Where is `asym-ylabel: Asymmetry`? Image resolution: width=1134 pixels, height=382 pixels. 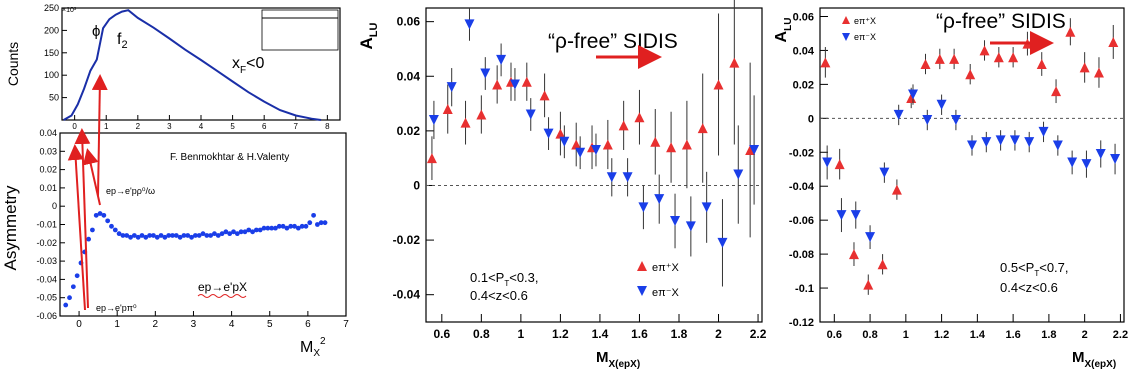 asym-ylabel: Asymmetry is located at coordinates (10, 228).